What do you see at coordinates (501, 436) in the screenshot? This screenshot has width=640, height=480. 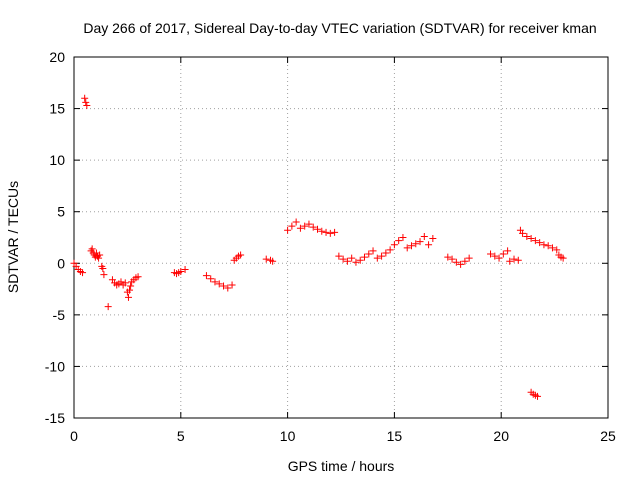 I see `x-tick-label: 20` at bounding box center [501, 436].